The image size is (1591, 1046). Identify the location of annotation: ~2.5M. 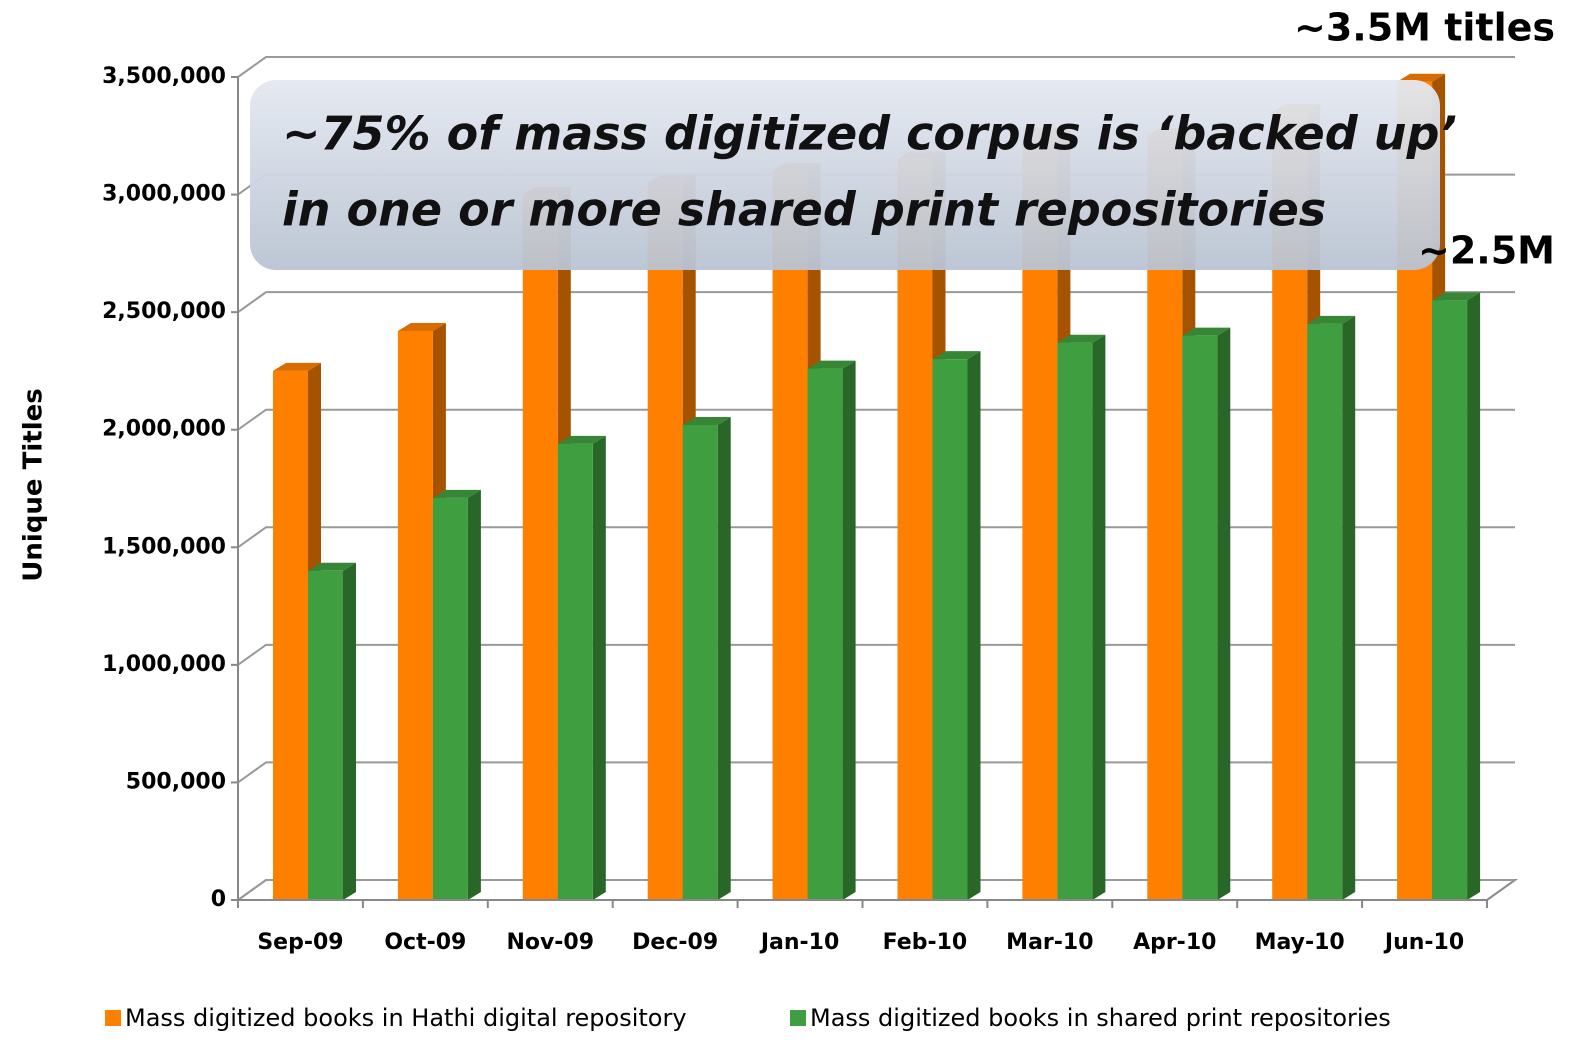
(1486, 251).